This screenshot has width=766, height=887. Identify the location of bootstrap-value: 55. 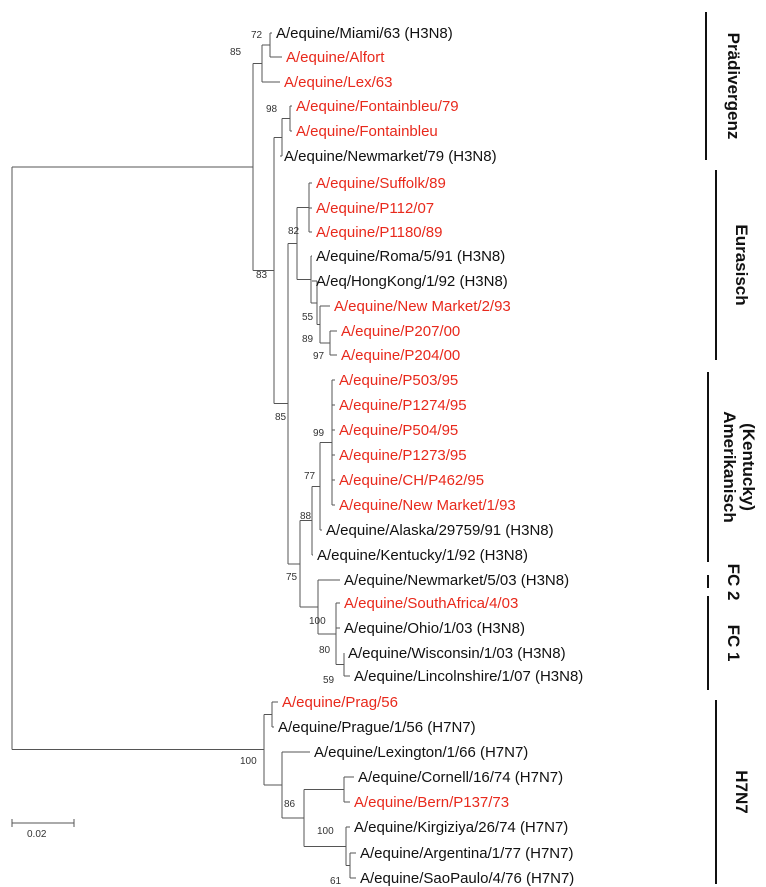
(308, 317).